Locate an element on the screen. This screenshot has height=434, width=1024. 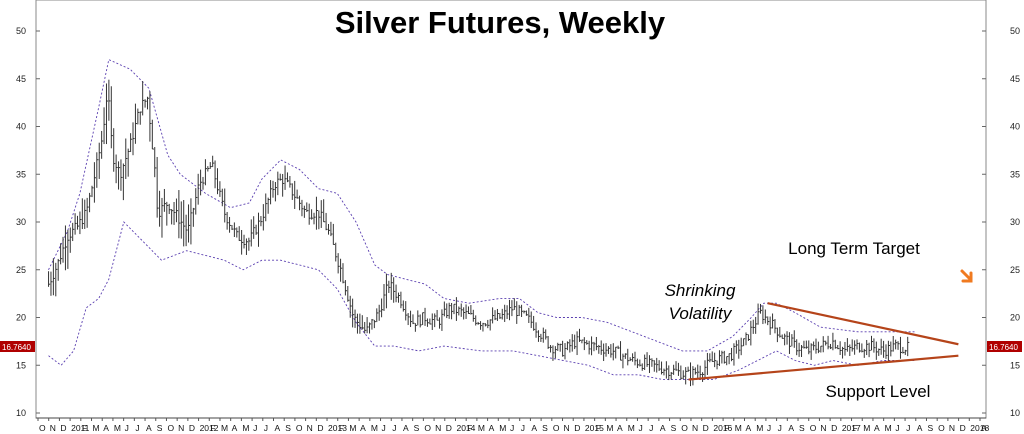
y-tick-label-left: 45 is located at coordinates (21, 79).